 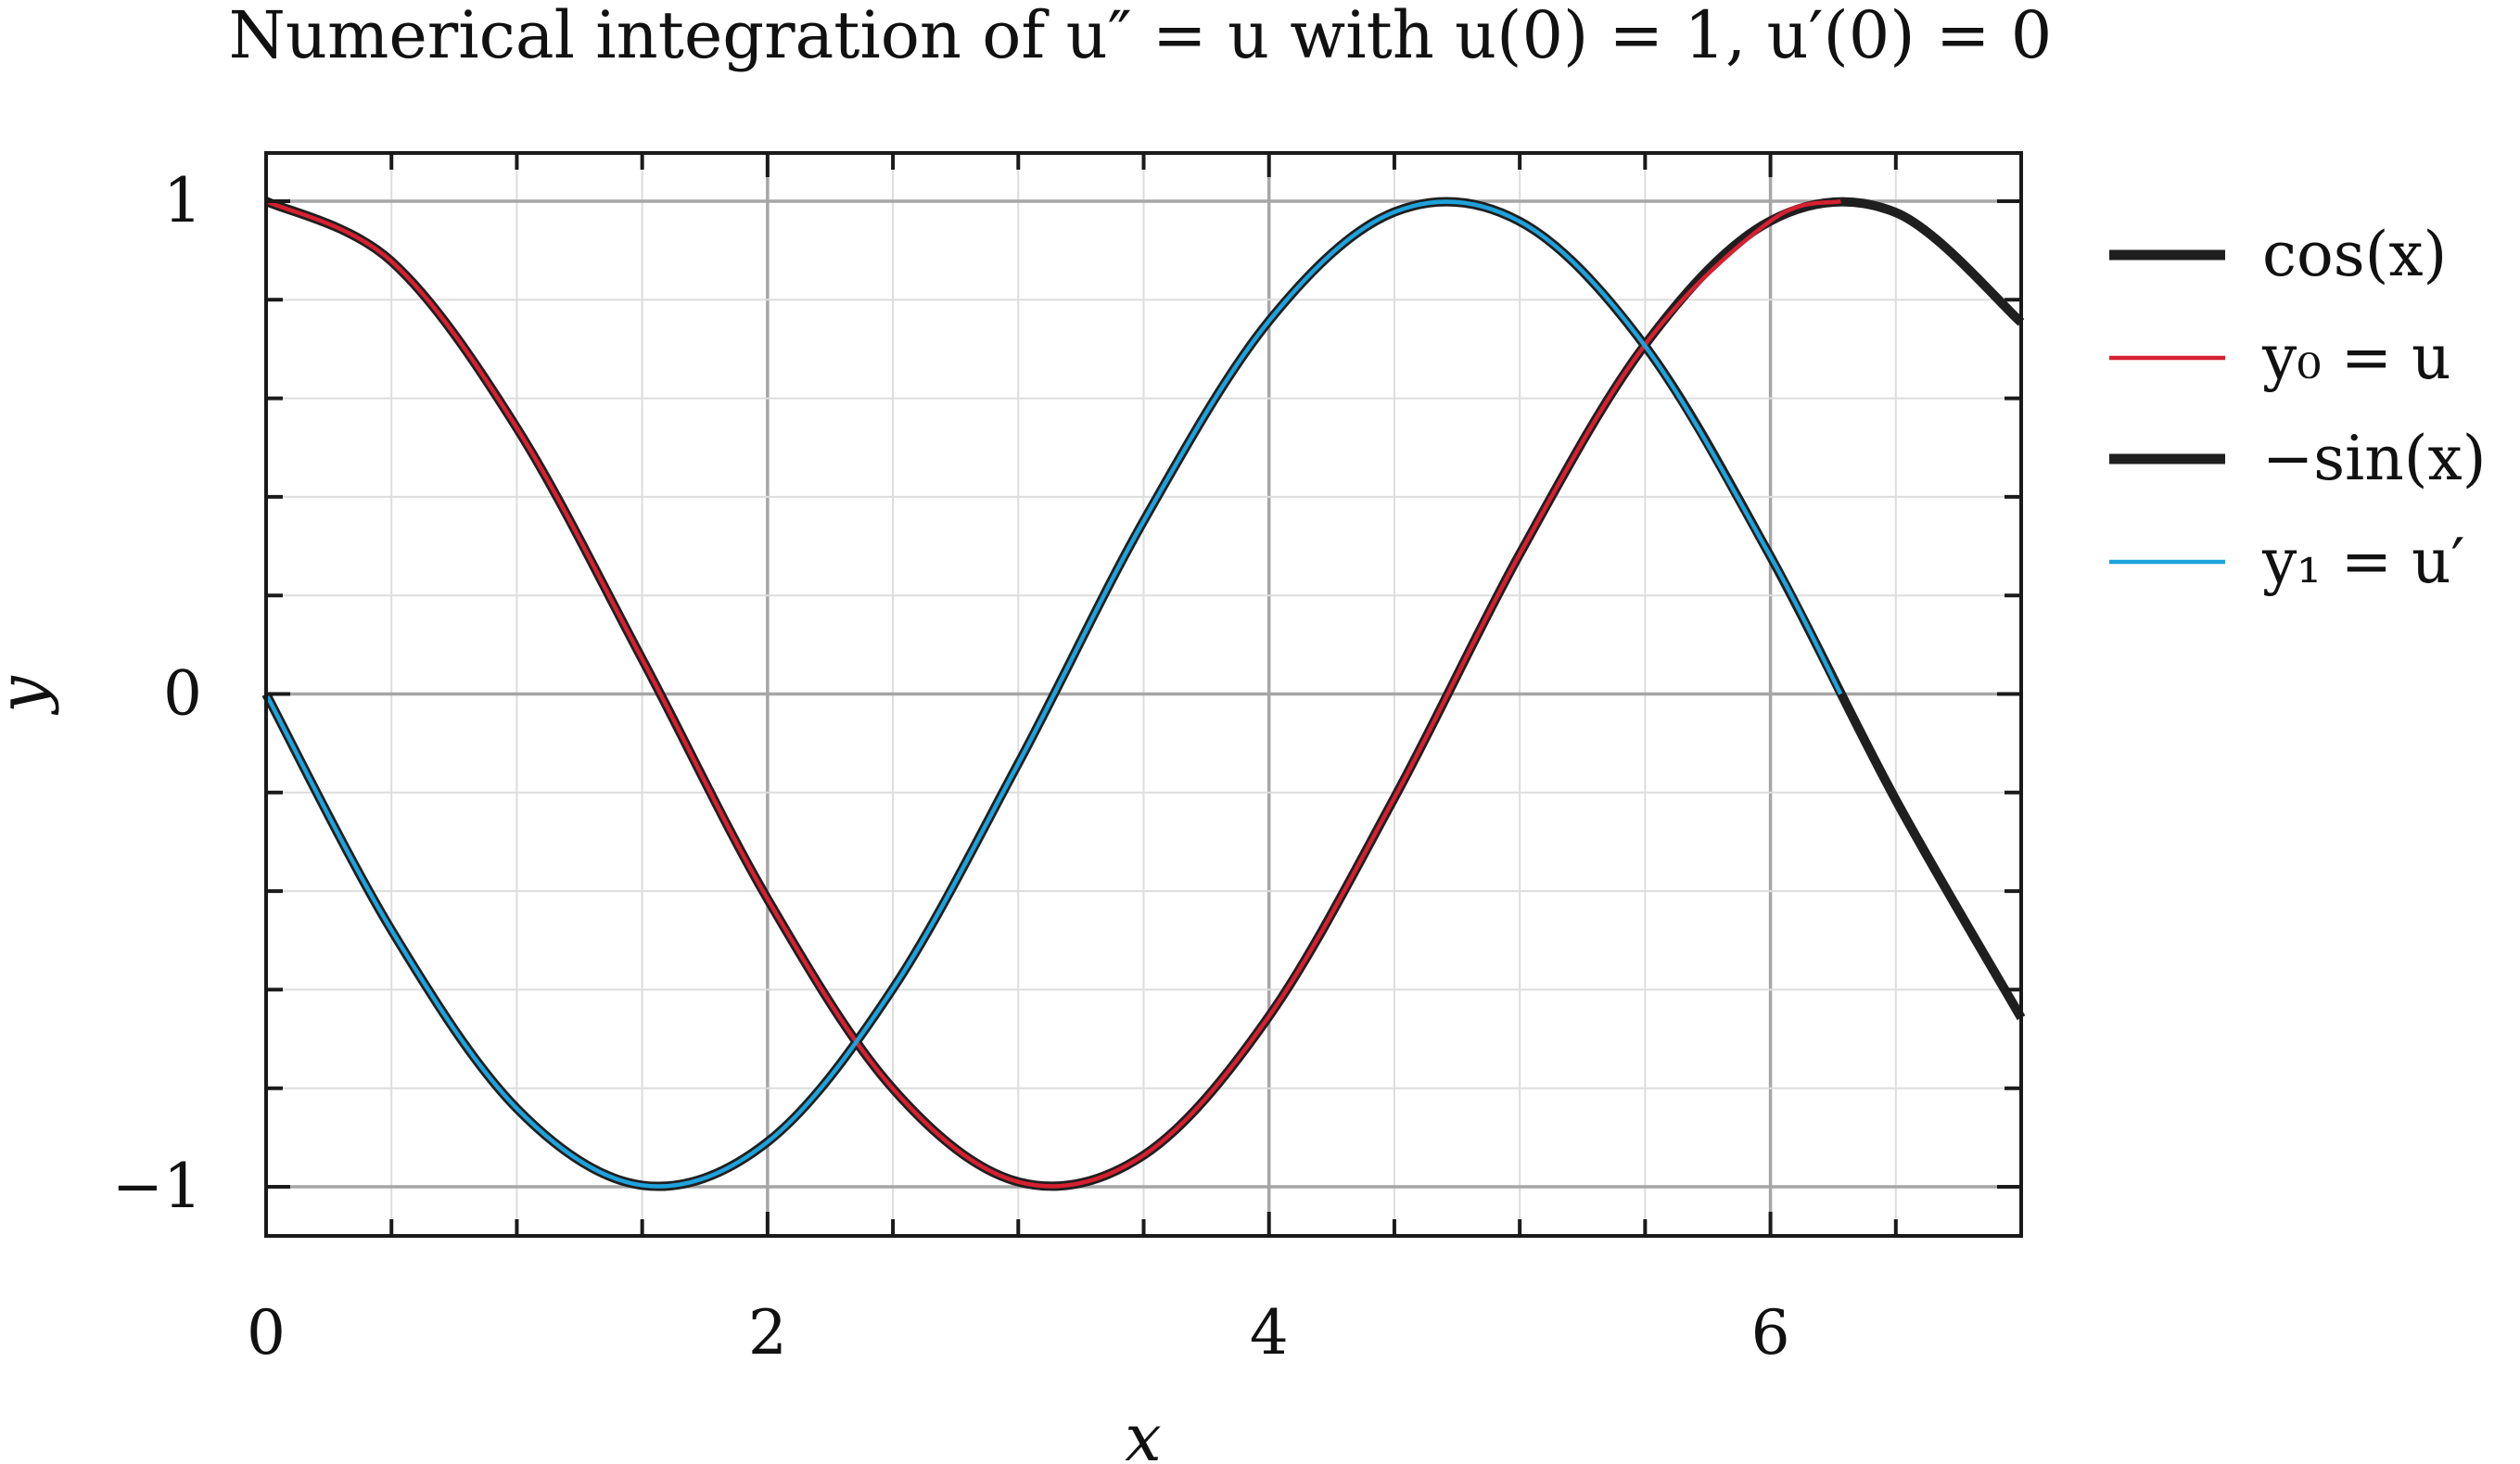 What do you see at coordinates (2374, 459) in the screenshot?
I see `legend-label: −sin(x)` at bounding box center [2374, 459].